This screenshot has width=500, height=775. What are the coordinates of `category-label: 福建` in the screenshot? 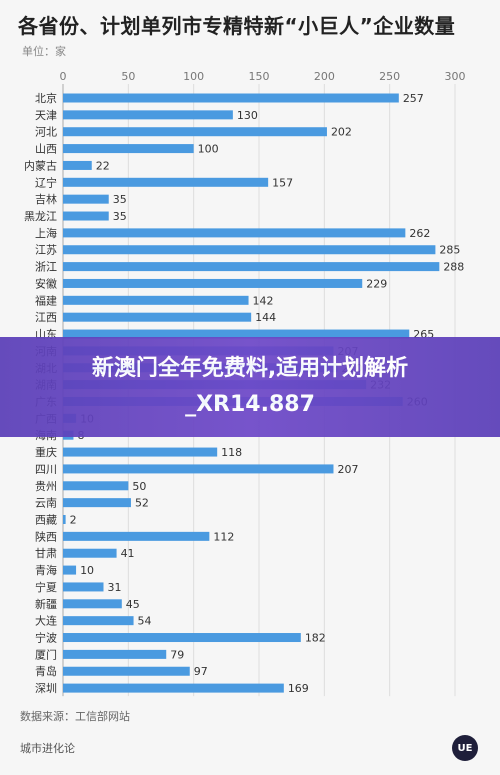 It's located at (46, 300).